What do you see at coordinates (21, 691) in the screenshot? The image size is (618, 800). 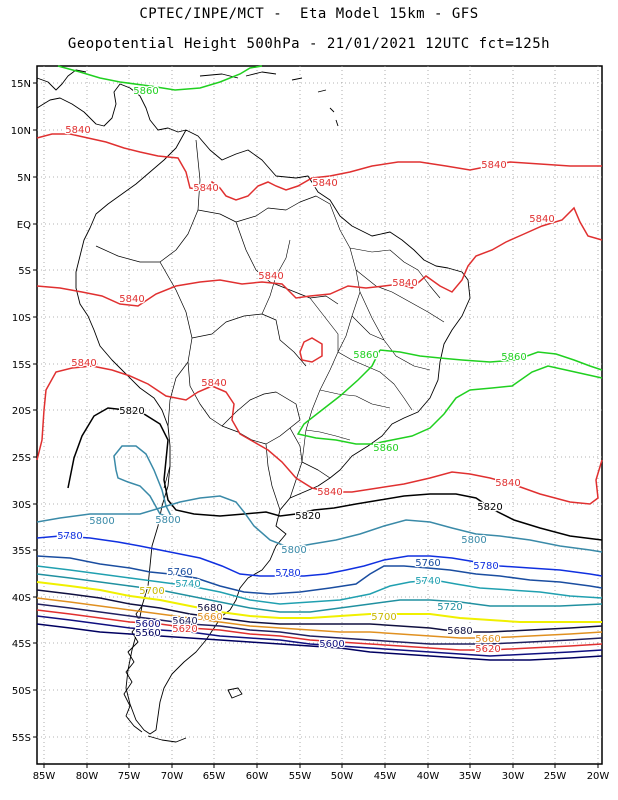 I see `lat-tick-label: 50S` at bounding box center [21, 691].